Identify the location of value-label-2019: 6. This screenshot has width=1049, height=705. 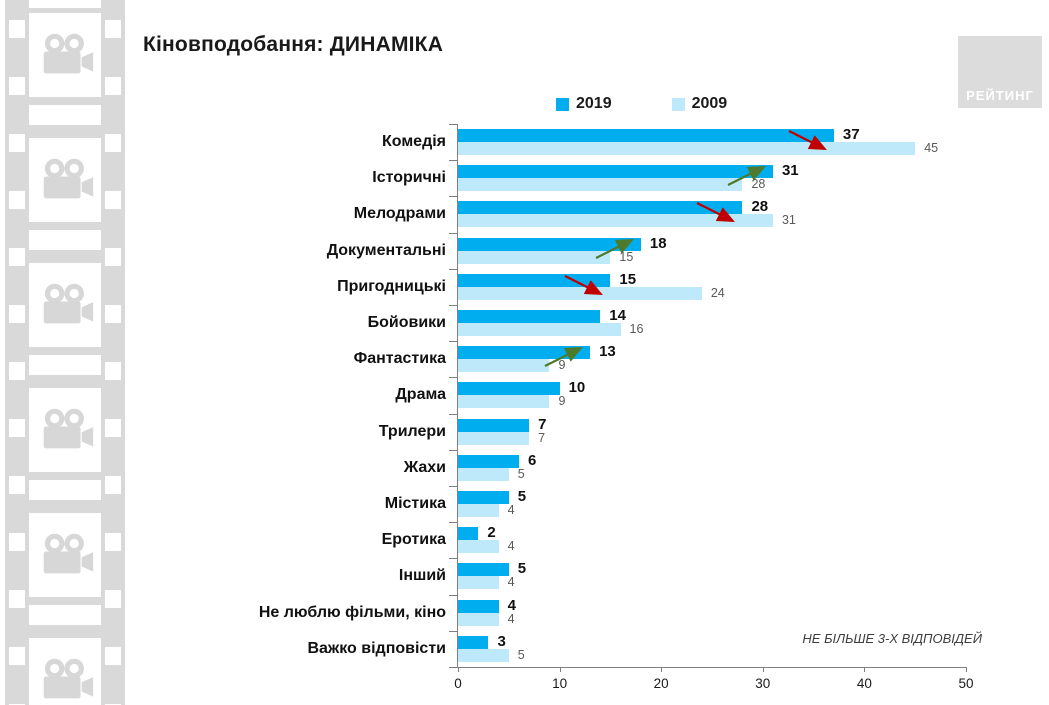
(532, 460).